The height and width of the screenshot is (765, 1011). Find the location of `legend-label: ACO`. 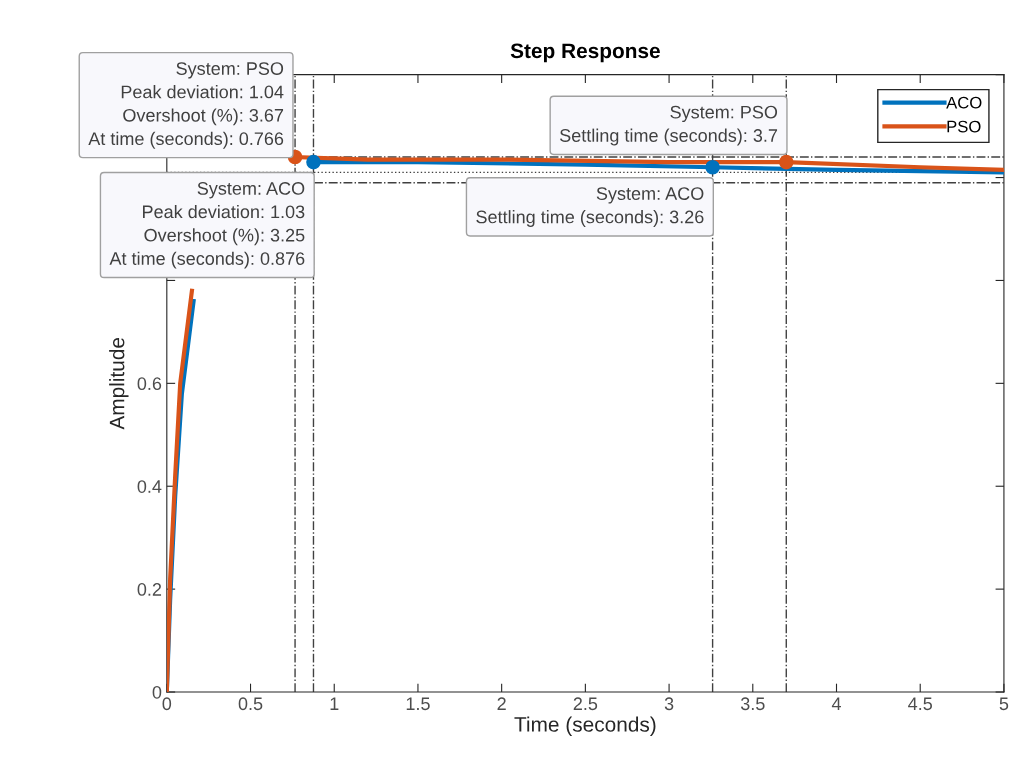

legend-label: ACO is located at coordinates (964, 102).